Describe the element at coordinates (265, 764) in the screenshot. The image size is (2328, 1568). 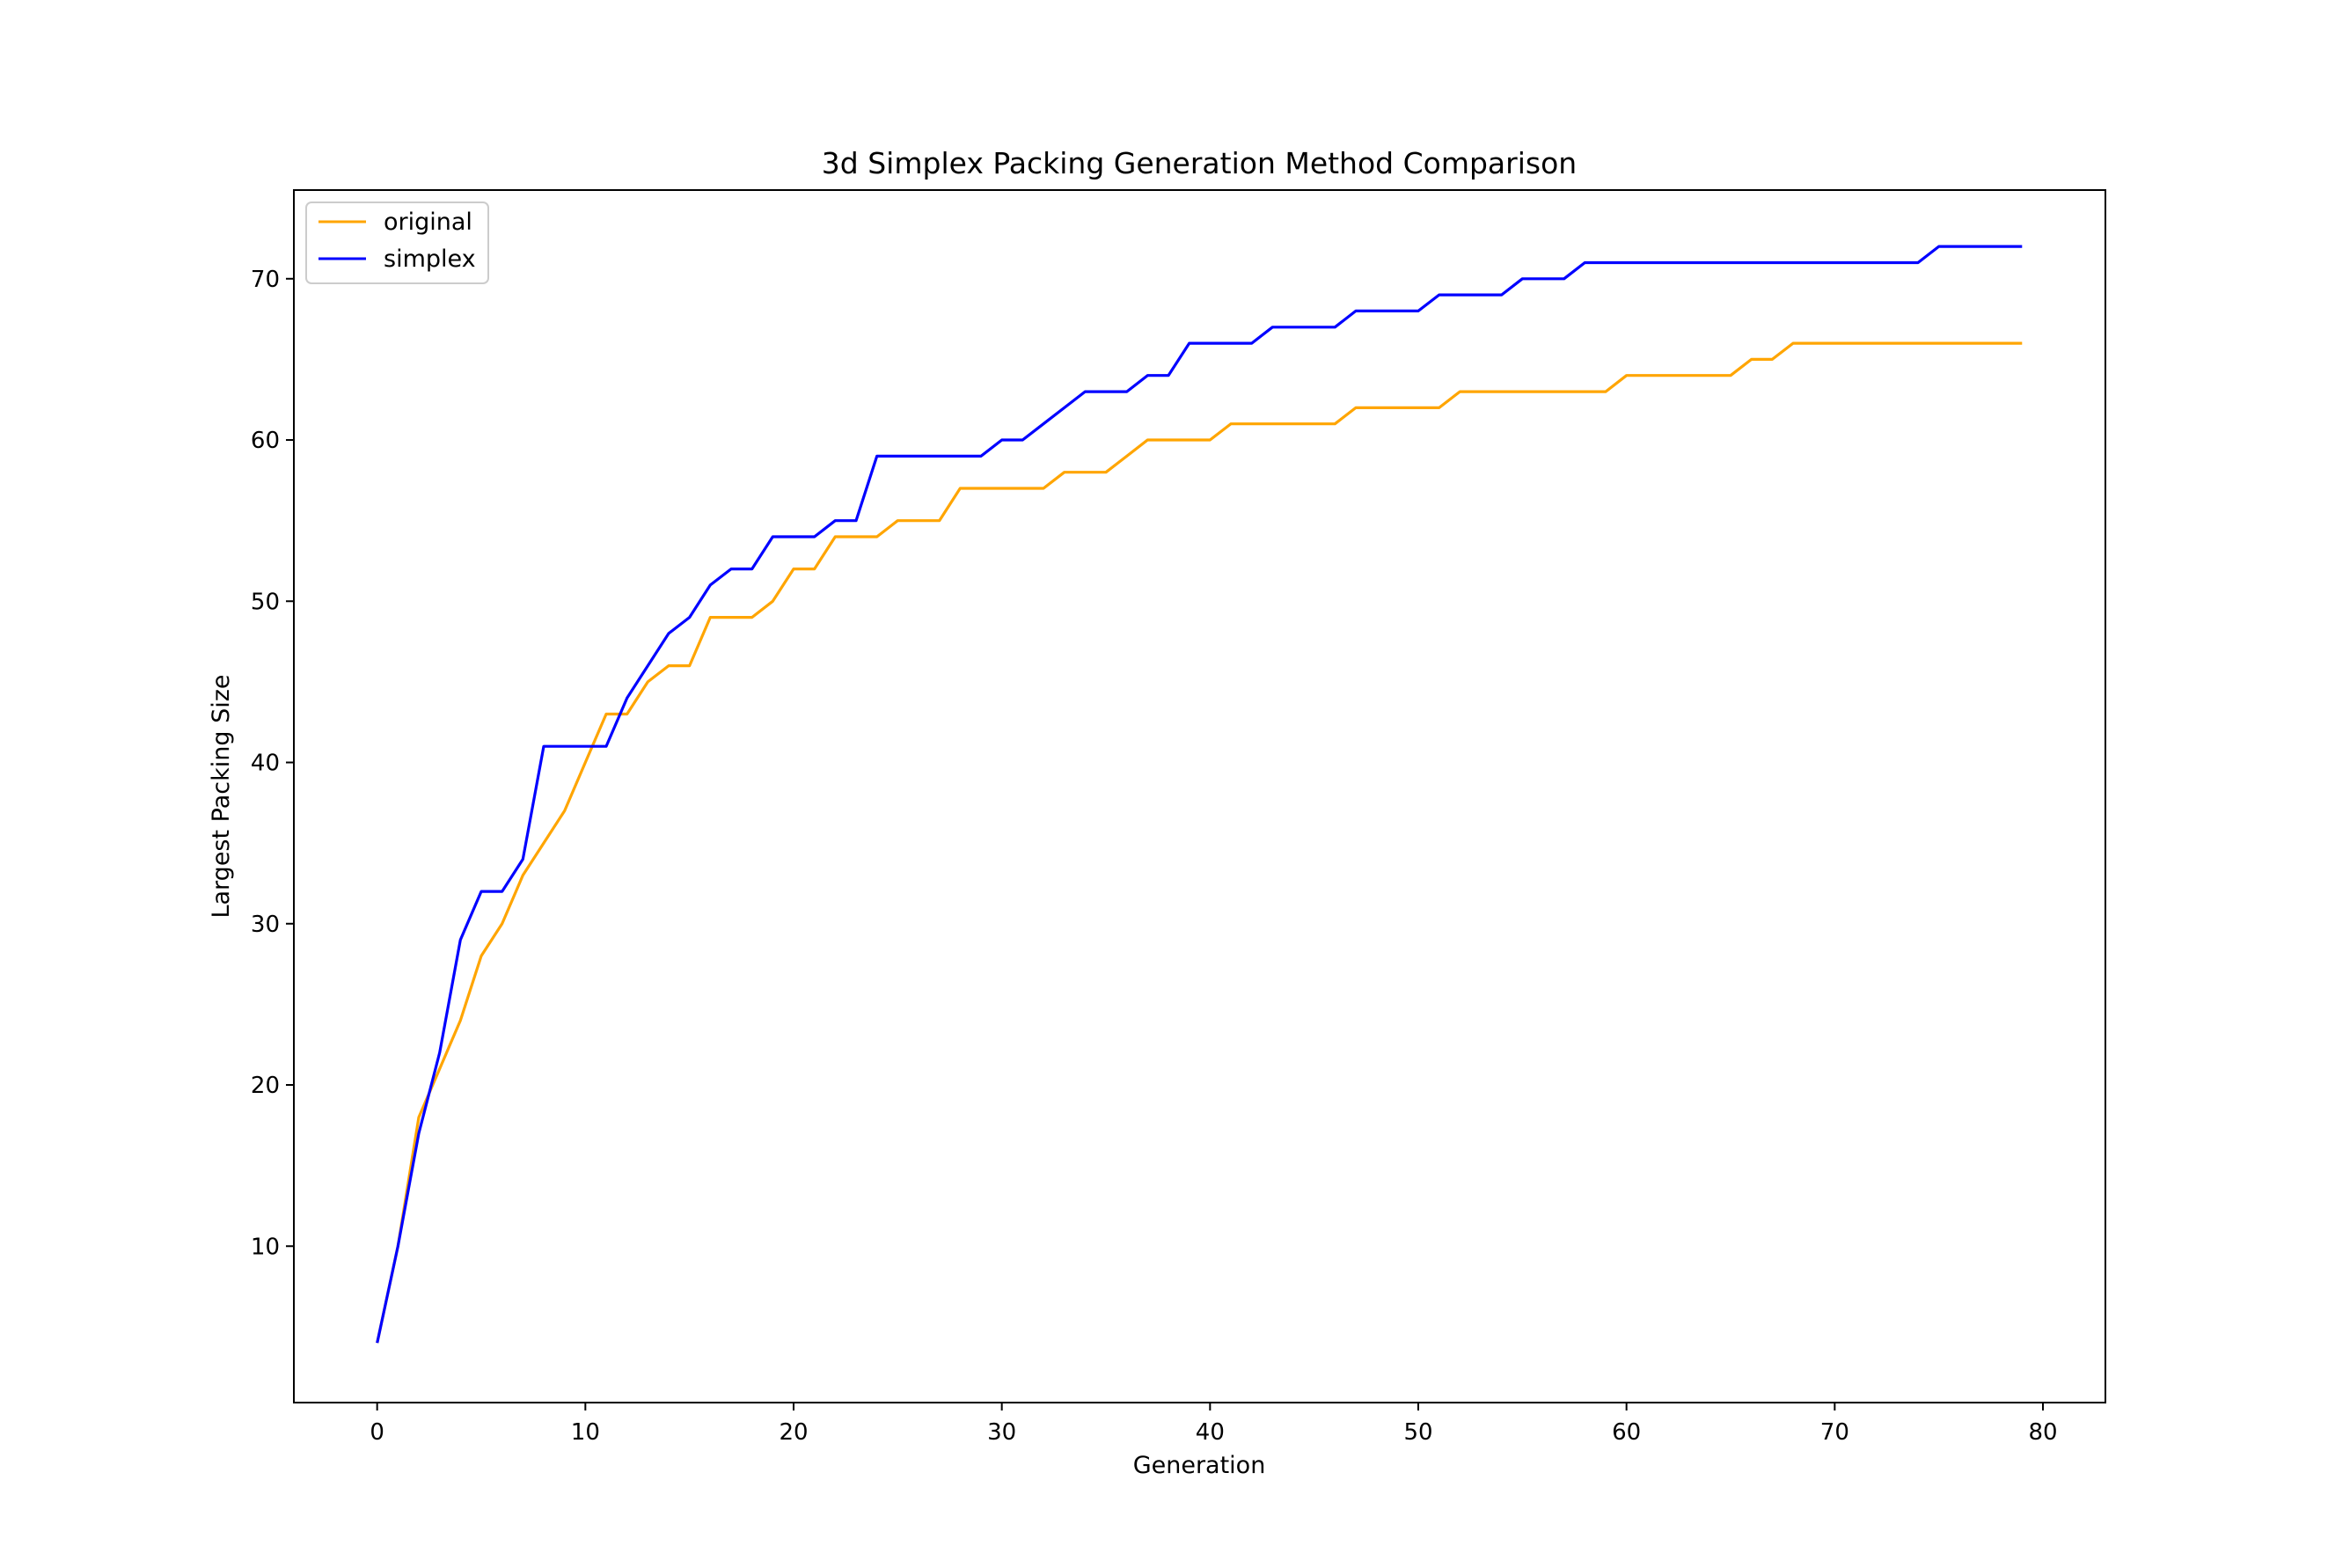
I see `y-tick-label: 40` at that location.